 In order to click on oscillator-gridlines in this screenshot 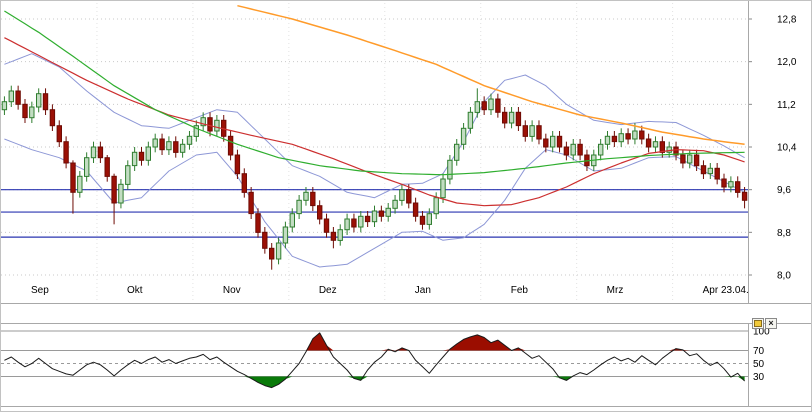, I will do `click(374, 353)`.